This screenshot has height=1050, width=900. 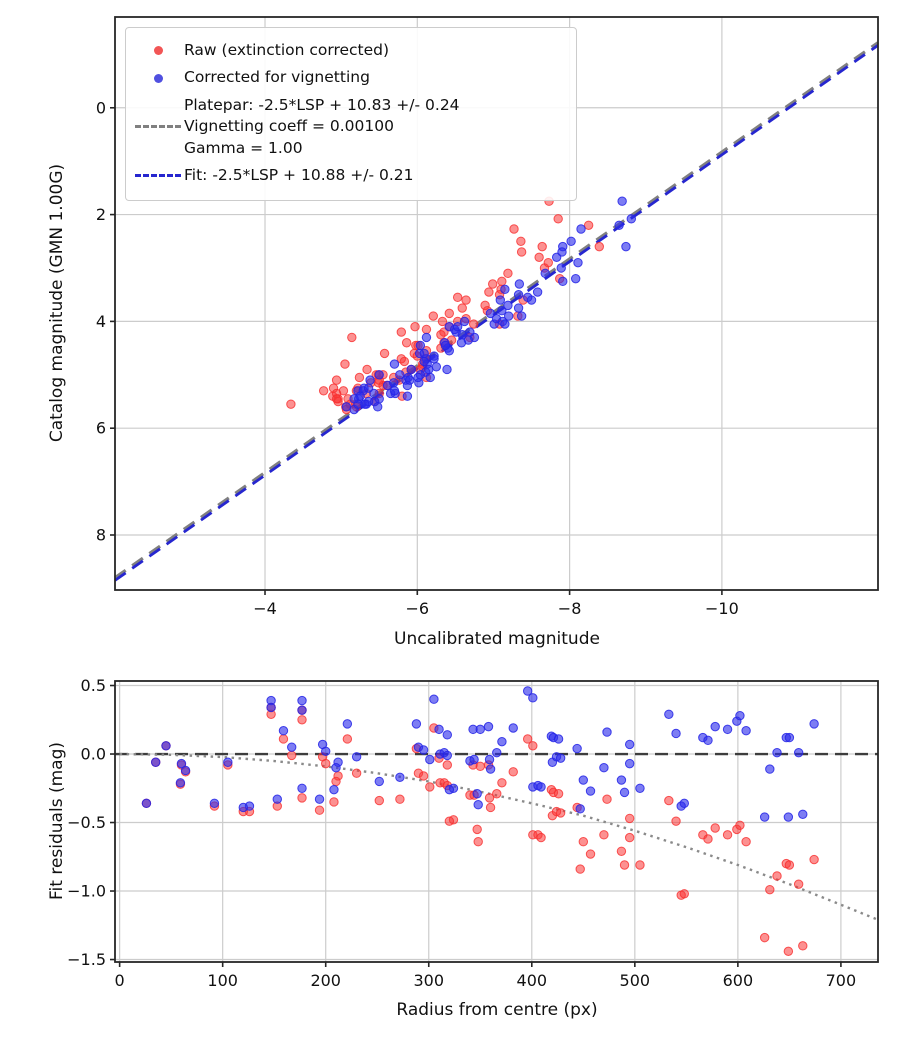 I want to click on svg-text: −8, so click(x=570, y=608).